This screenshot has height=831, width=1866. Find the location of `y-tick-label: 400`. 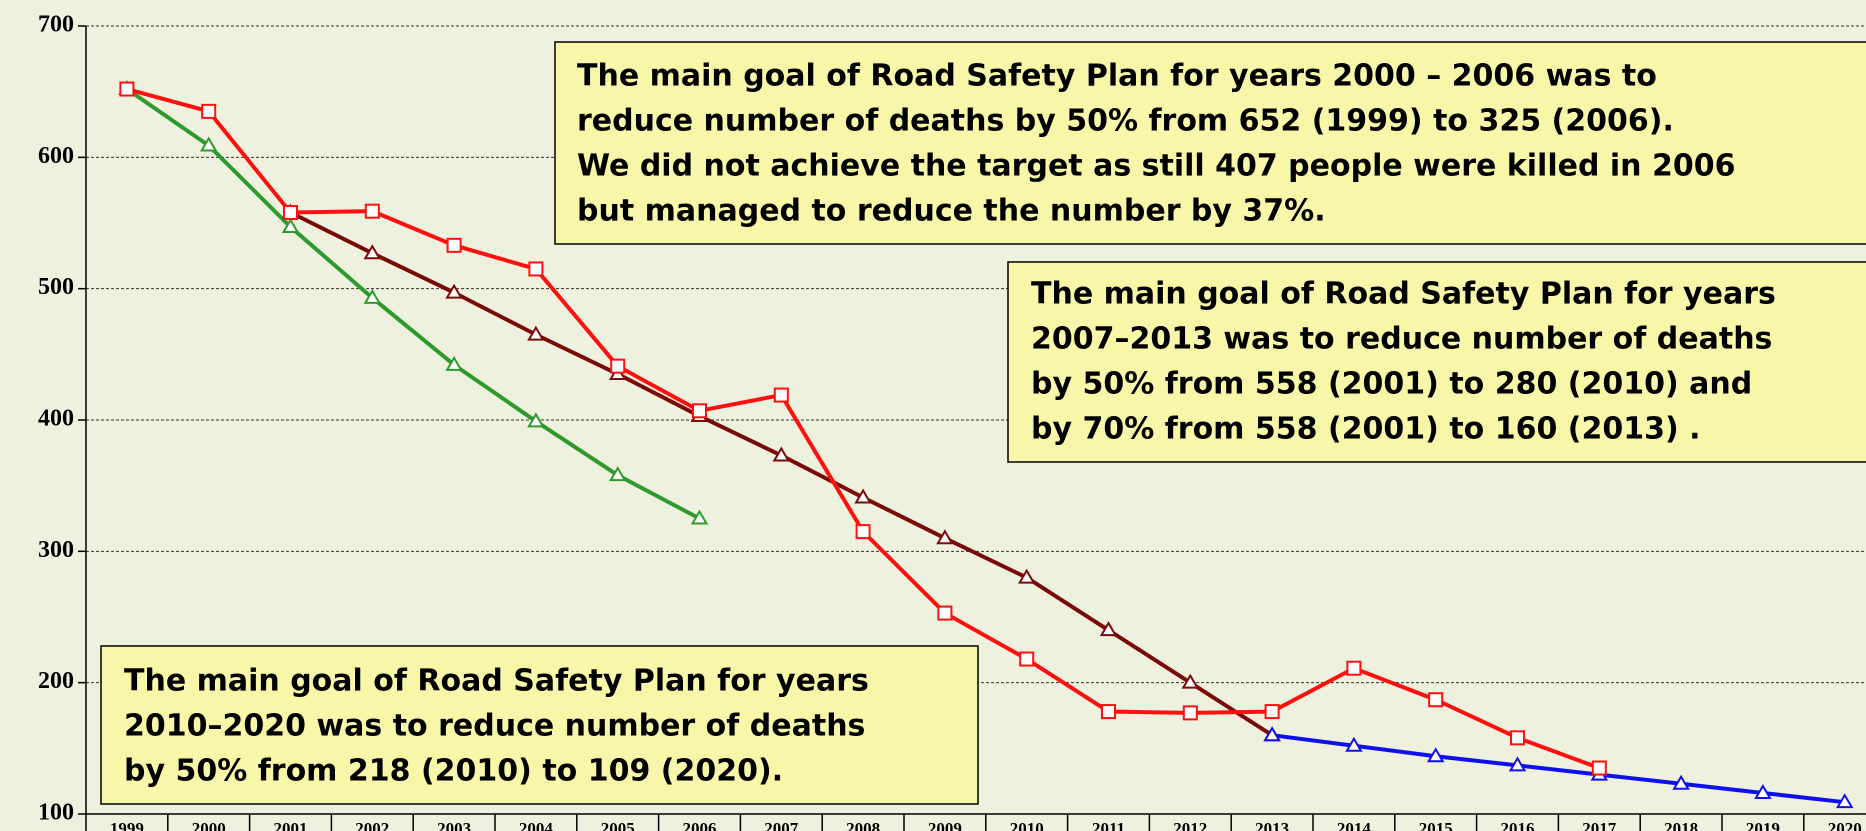

y-tick-label: 400 is located at coordinates (56, 419).